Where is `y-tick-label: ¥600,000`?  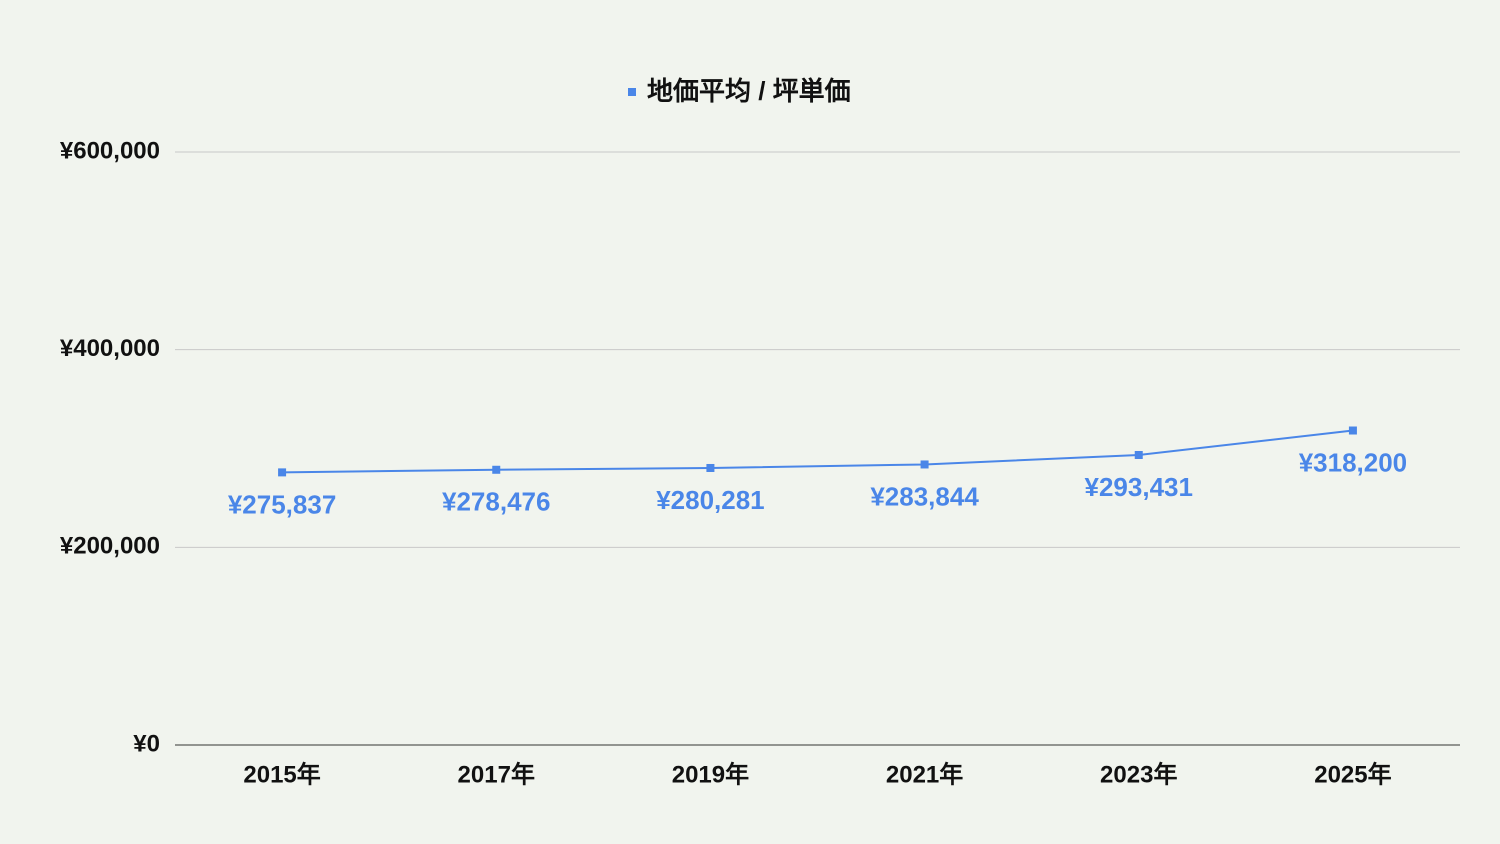 y-tick-label: ¥600,000 is located at coordinates (110, 150).